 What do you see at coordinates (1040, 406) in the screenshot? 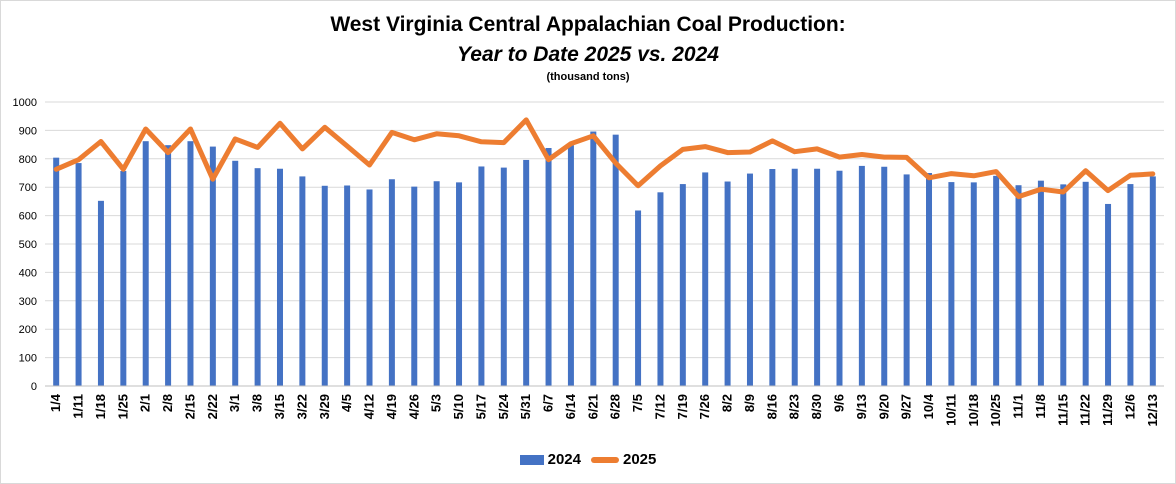
I see `x-tick-label: 11/8` at bounding box center [1040, 406].